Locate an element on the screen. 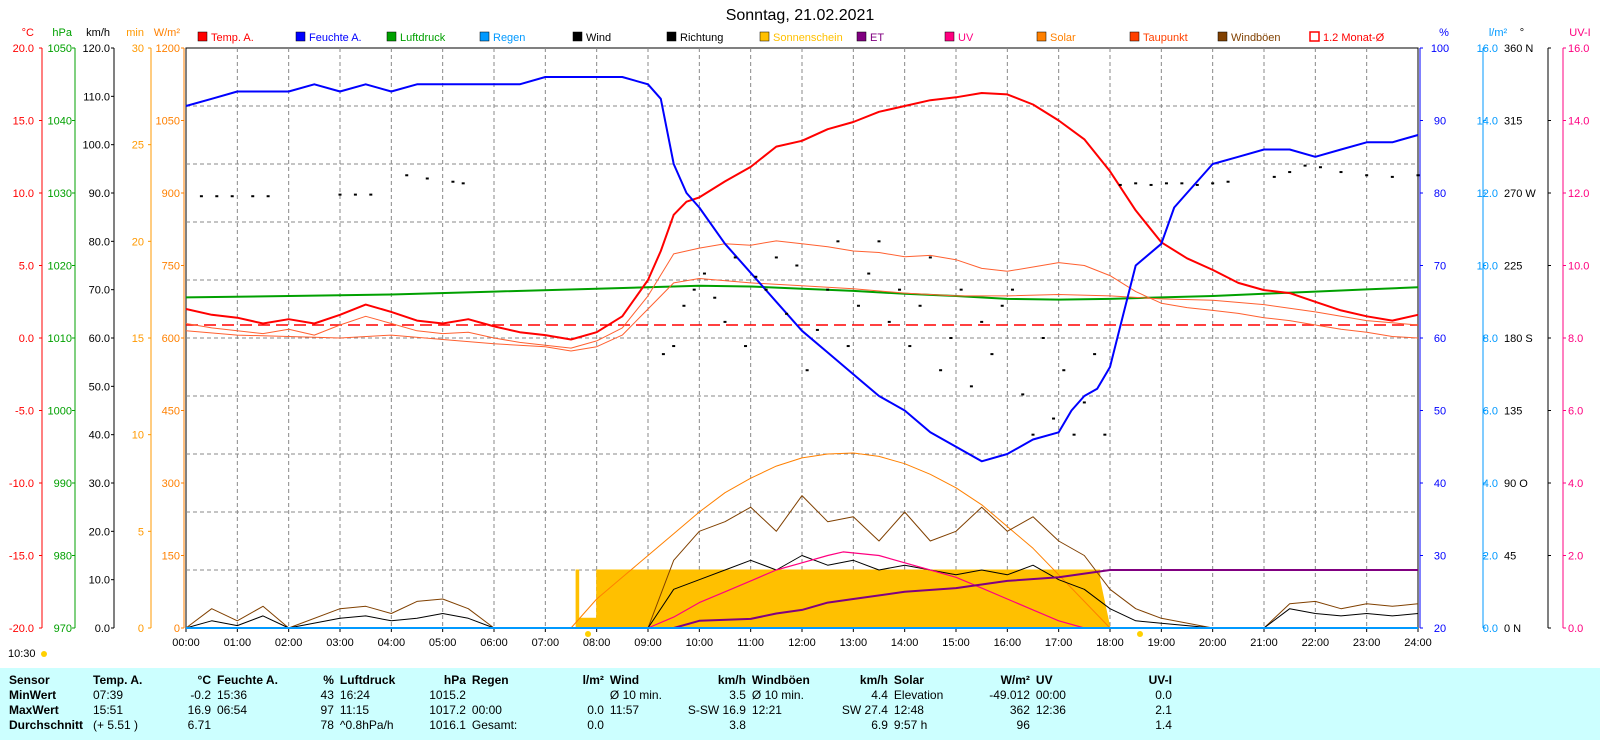 The image size is (1600, 740). stats-cell: 15:36 is located at coordinates (232, 694).